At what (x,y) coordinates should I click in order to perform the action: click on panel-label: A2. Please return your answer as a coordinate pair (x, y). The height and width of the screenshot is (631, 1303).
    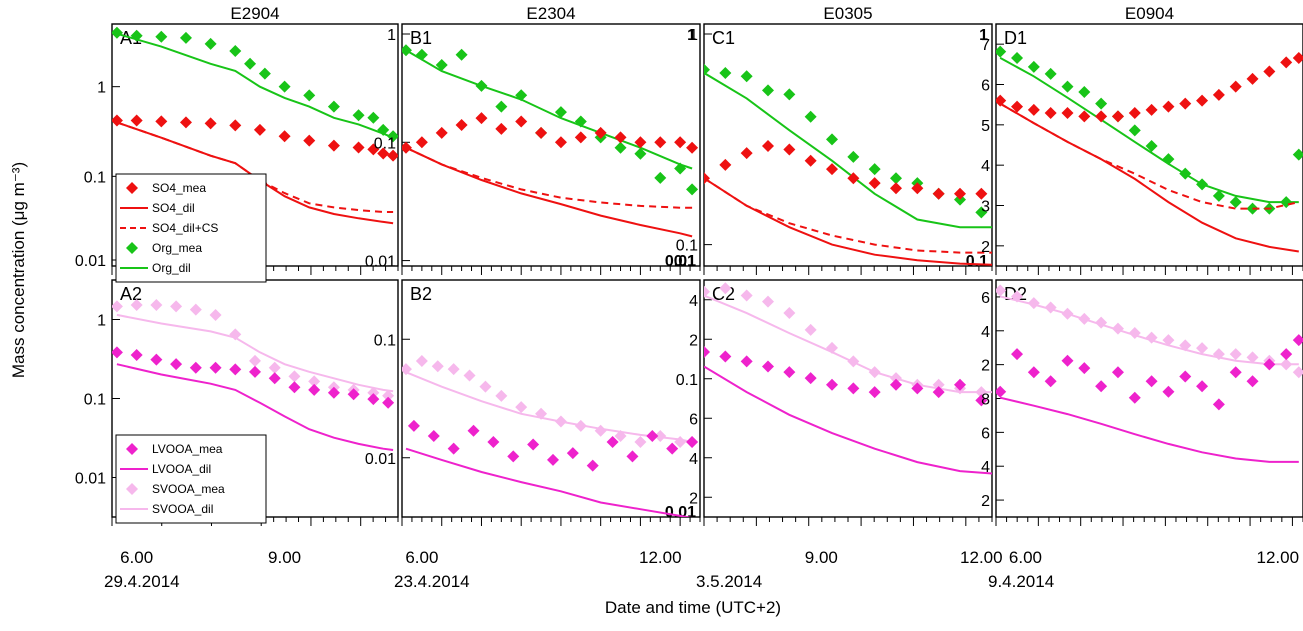
    Looking at the image, I should click on (131, 294).